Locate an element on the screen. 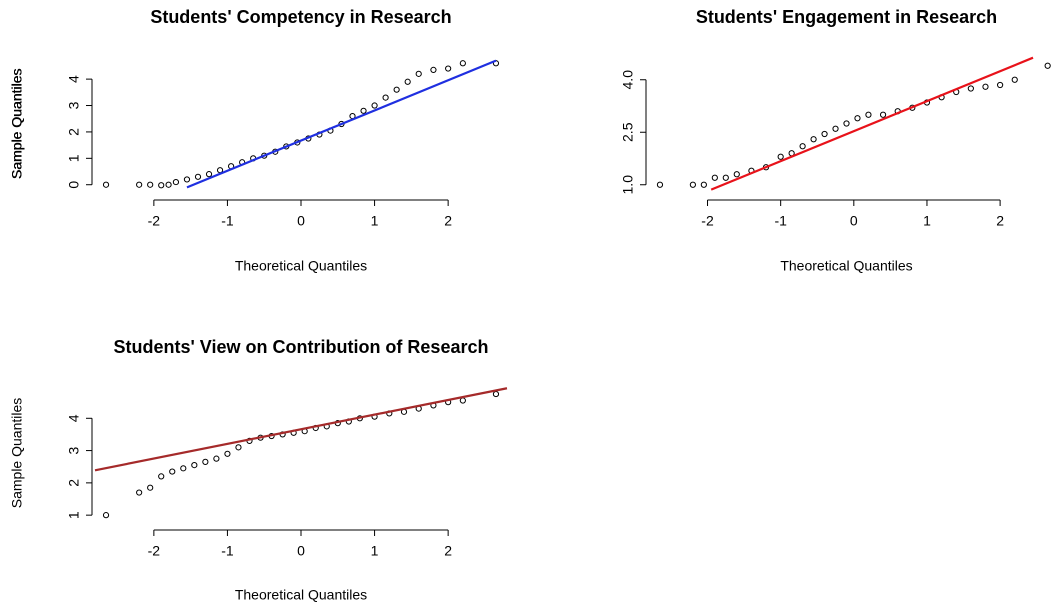 This screenshot has height=607, width=1056. chart-title: Students' Engagement in Research is located at coordinates (846, 17).